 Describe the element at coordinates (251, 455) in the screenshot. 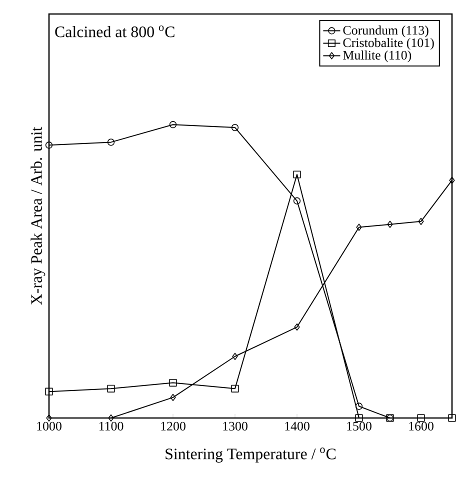

I see `x-axis-title: Sintering Temperature / $^{o}$C` at that location.